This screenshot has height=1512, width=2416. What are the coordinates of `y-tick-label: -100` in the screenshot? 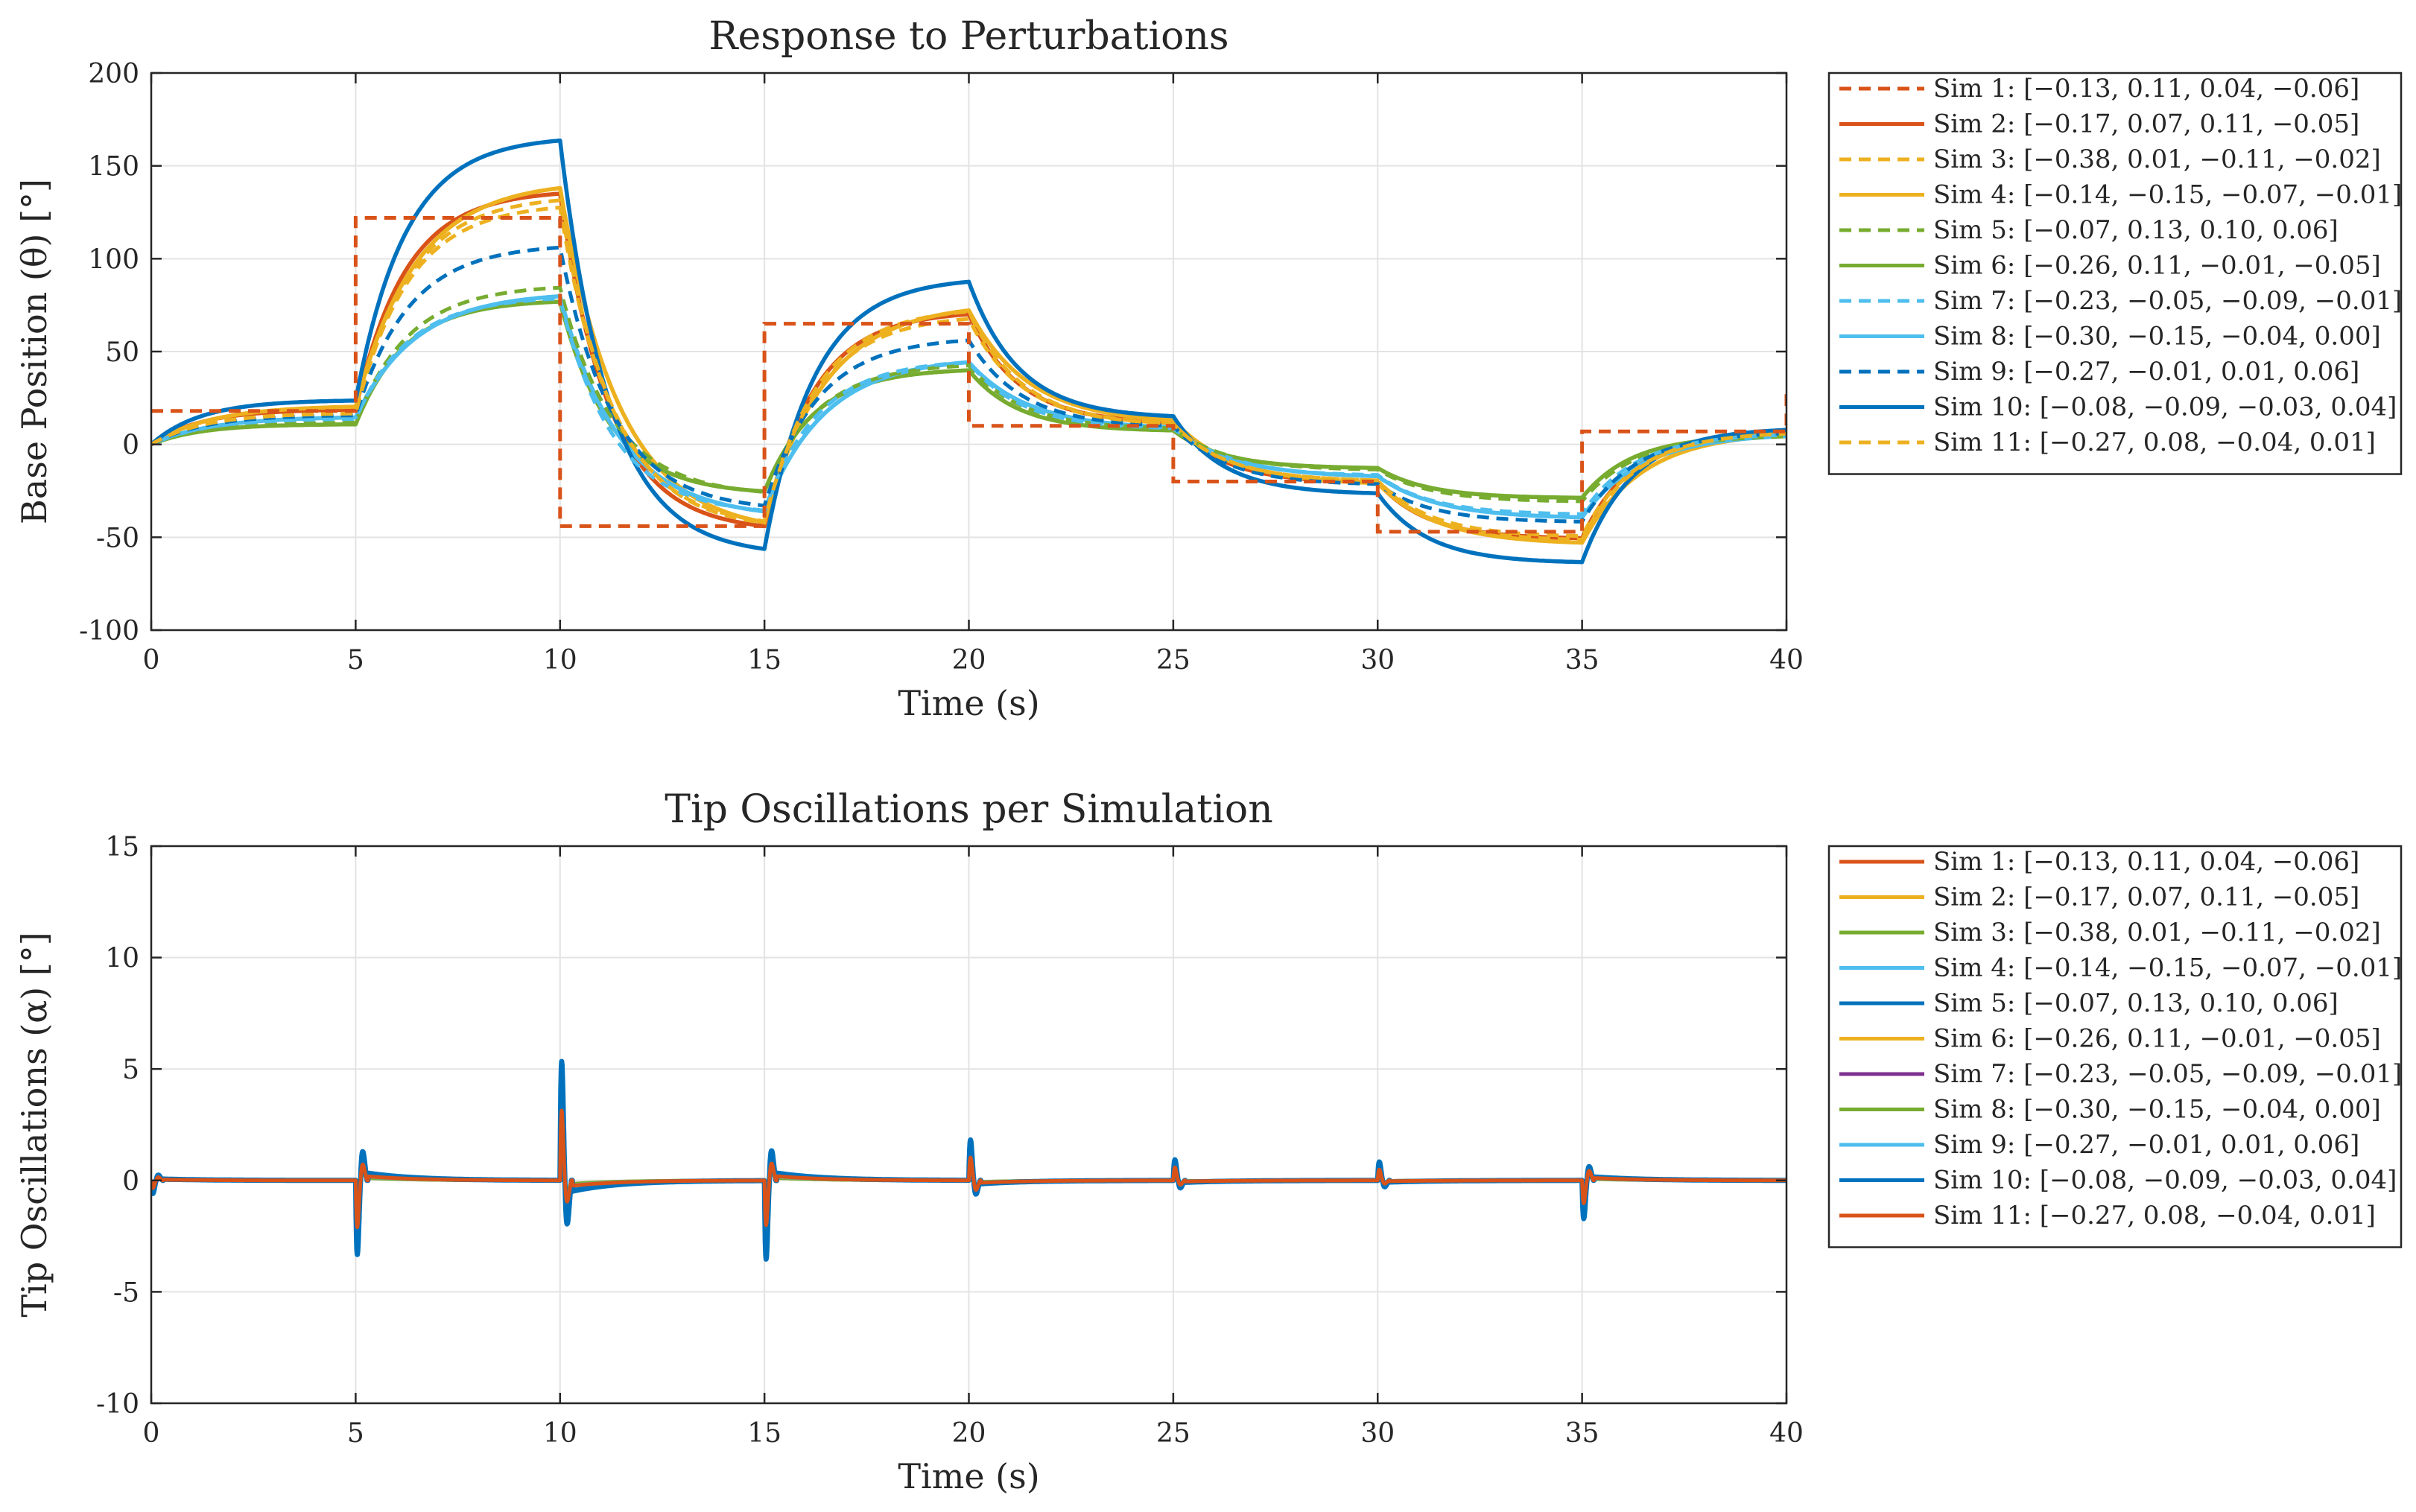 It's located at (109, 631).